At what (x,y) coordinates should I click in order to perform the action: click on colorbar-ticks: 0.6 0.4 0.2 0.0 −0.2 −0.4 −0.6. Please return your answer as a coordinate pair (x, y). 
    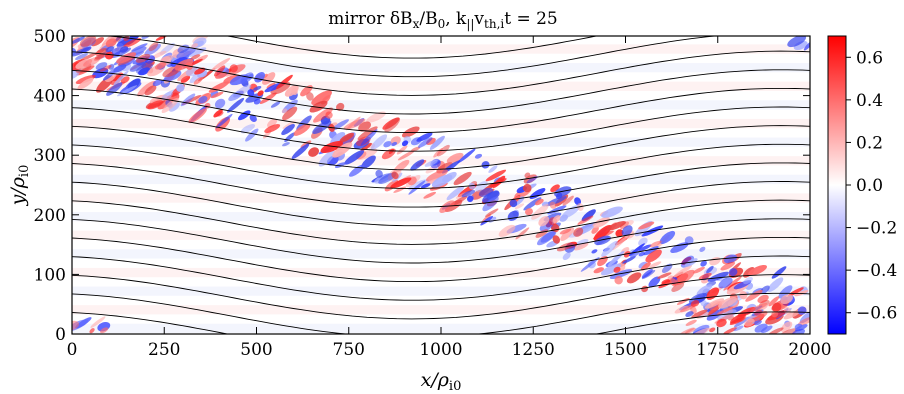
    Looking at the image, I should click on (871, 186).